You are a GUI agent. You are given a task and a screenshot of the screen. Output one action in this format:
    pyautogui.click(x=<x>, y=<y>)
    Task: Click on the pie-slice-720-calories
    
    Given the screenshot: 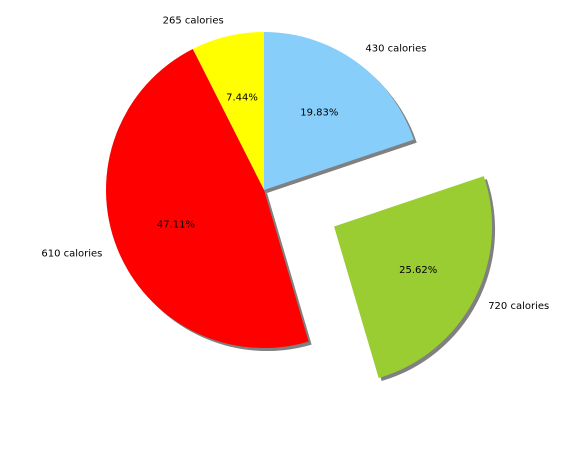 What is the action you would take?
    pyautogui.click(x=413, y=277)
    